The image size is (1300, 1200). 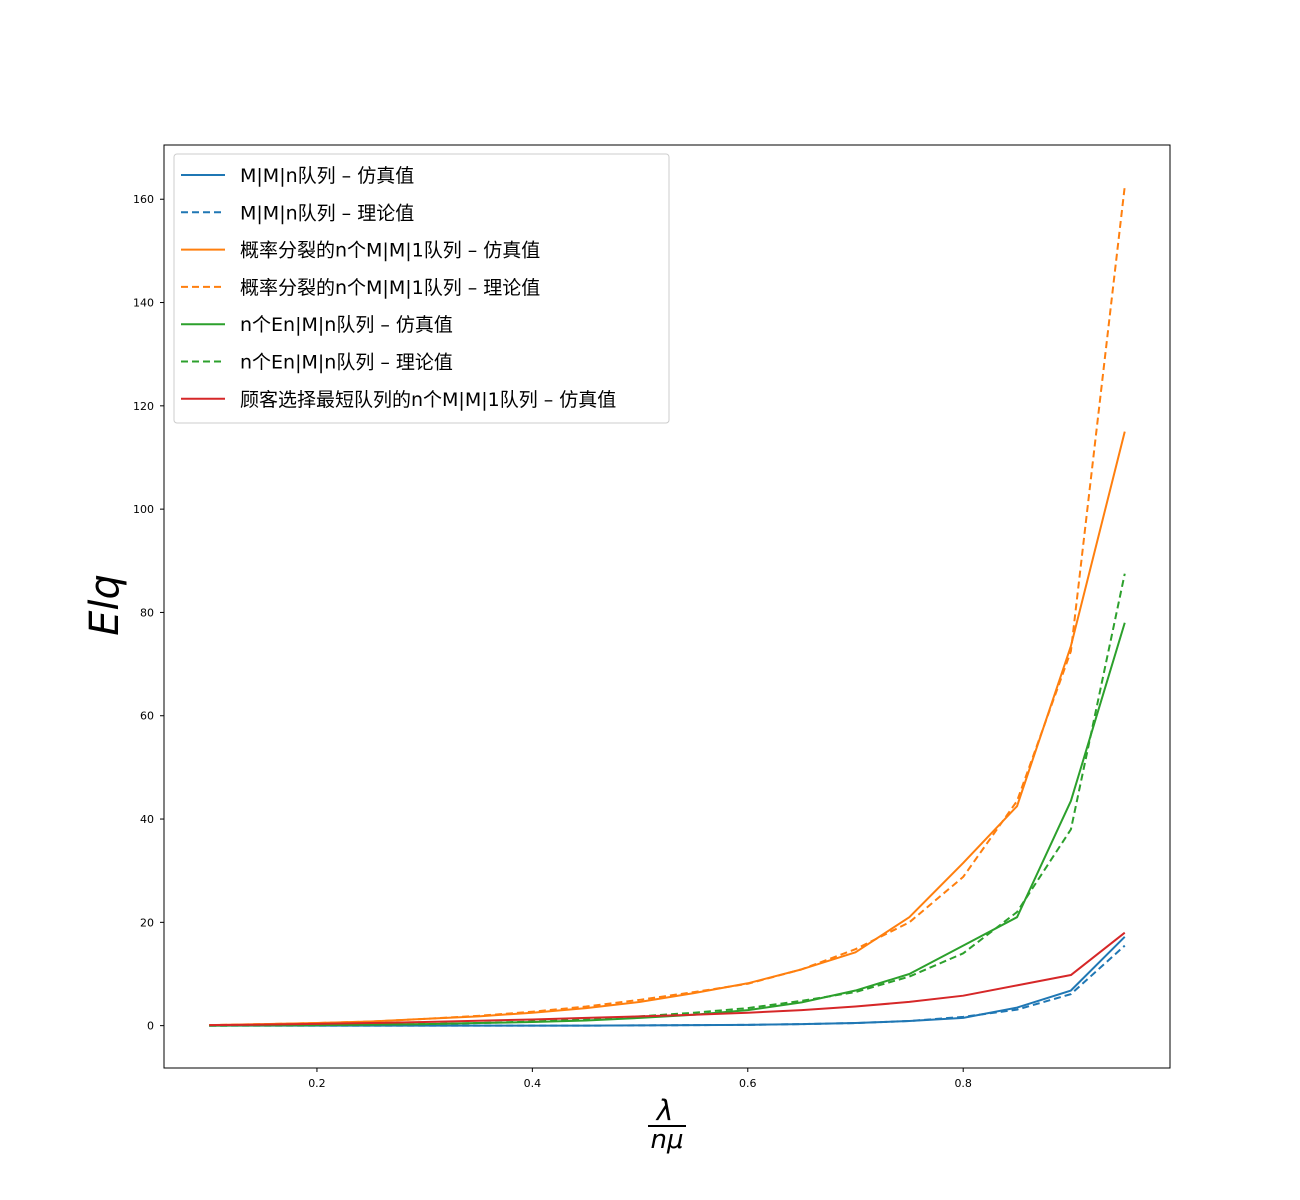 I want to click on legend-label: 概率分裂的n个M|M|1队列 – 仿真值, so click(x=390, y=251).